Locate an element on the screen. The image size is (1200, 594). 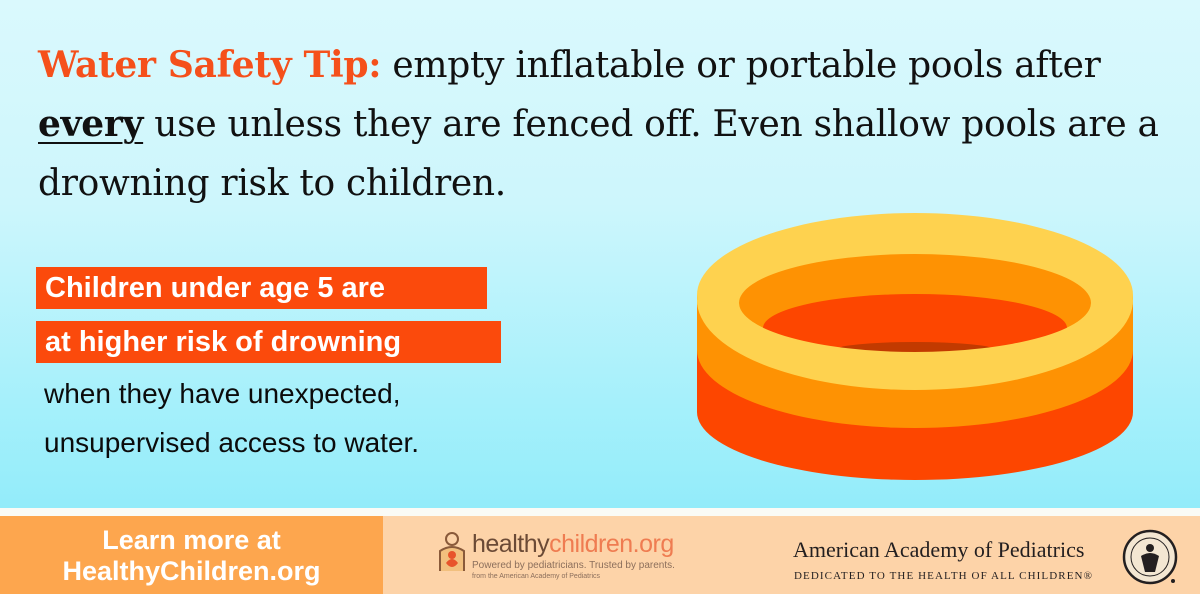
emphasis-word: every is located at coordinates (91, 124).